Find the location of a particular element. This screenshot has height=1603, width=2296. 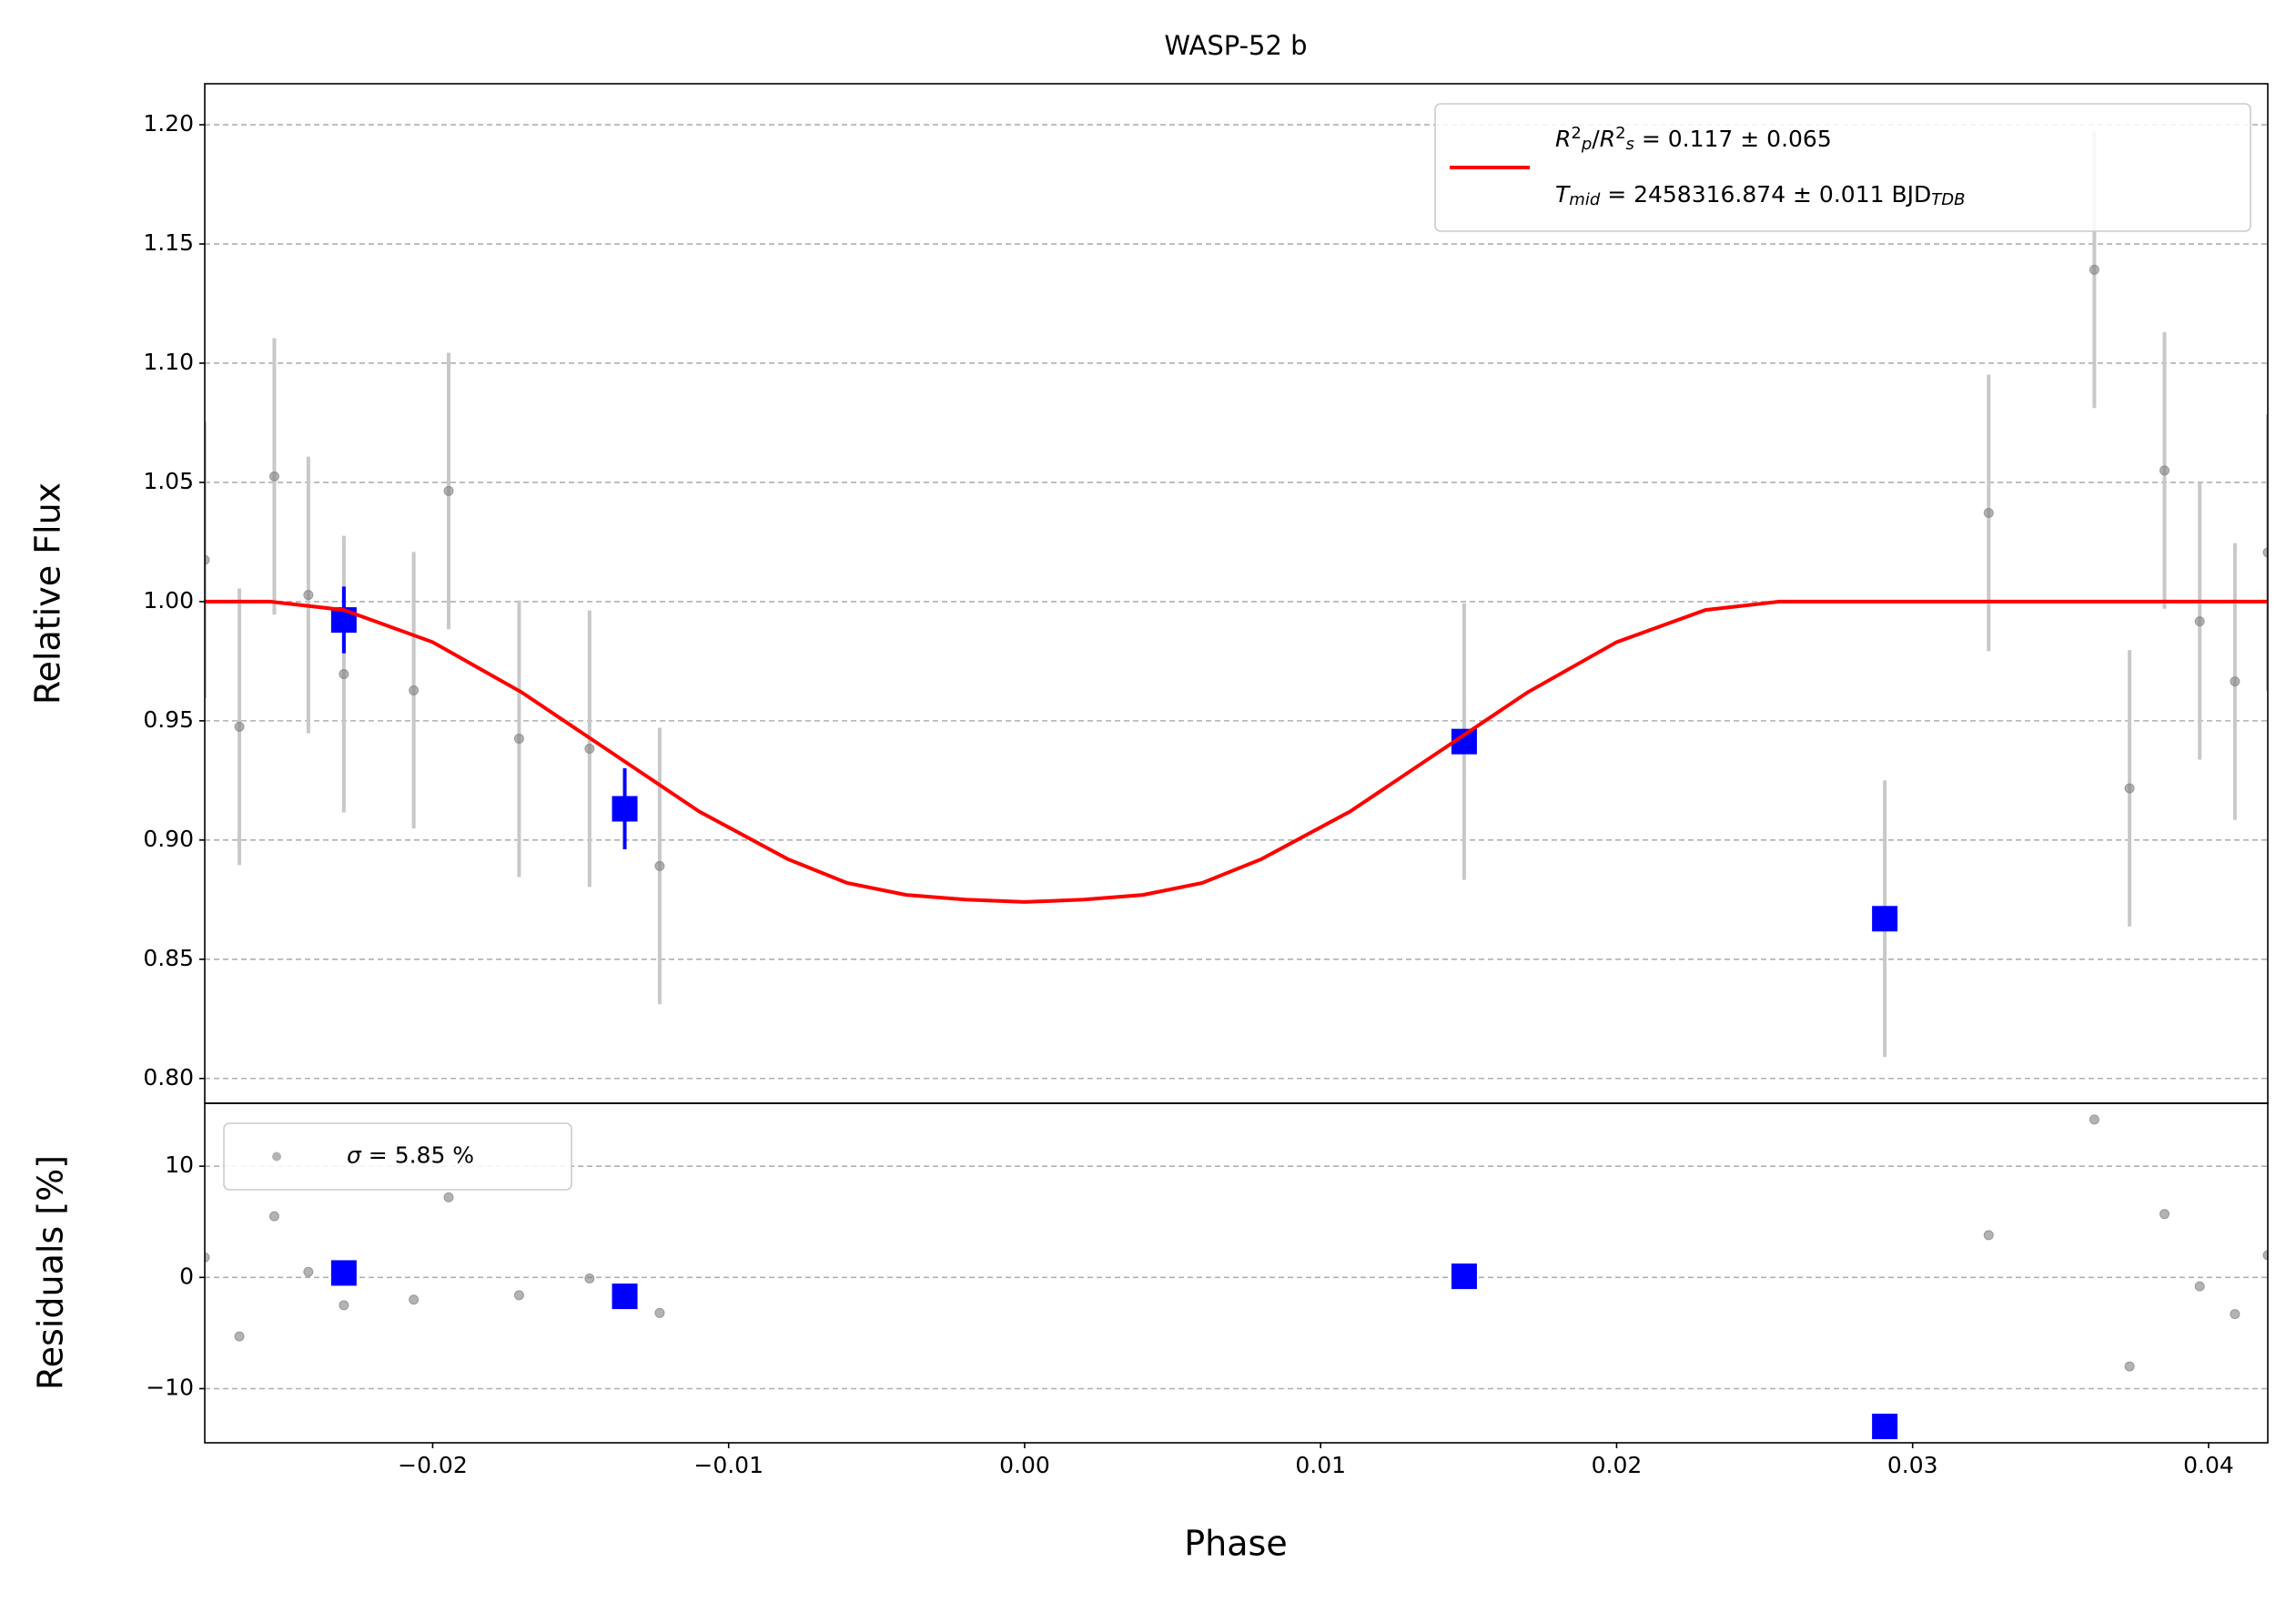

legend-text-part: s is located at coordinates (1630, 144).